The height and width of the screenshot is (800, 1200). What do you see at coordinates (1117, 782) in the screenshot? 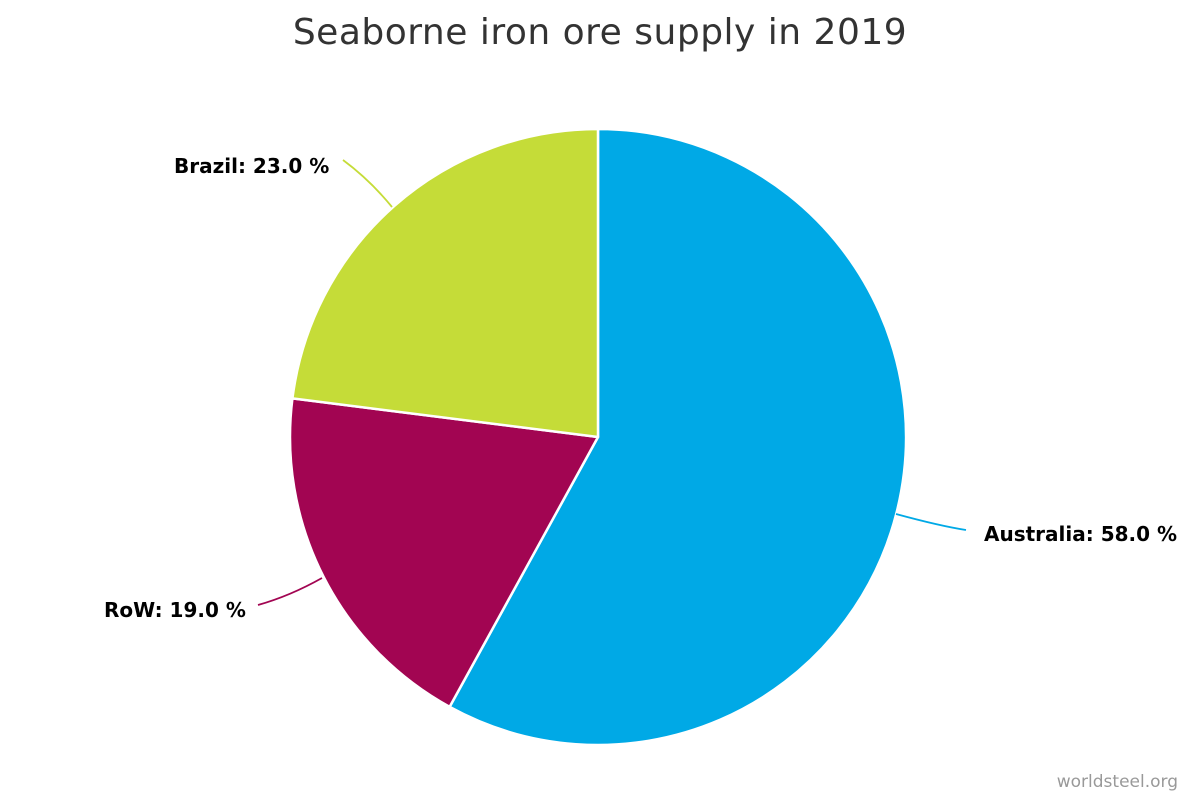
I see `source-credit: worldsteel.org` at bounding box center [1117, 782].